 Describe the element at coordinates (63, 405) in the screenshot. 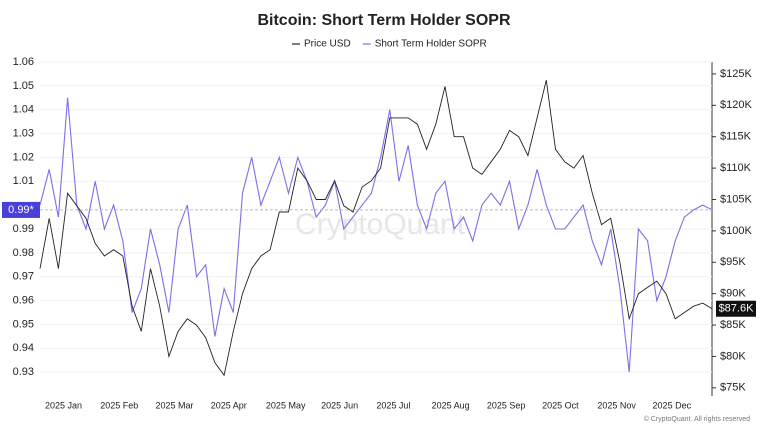

I see `x-tick-label: 2025 Jan` at that location.